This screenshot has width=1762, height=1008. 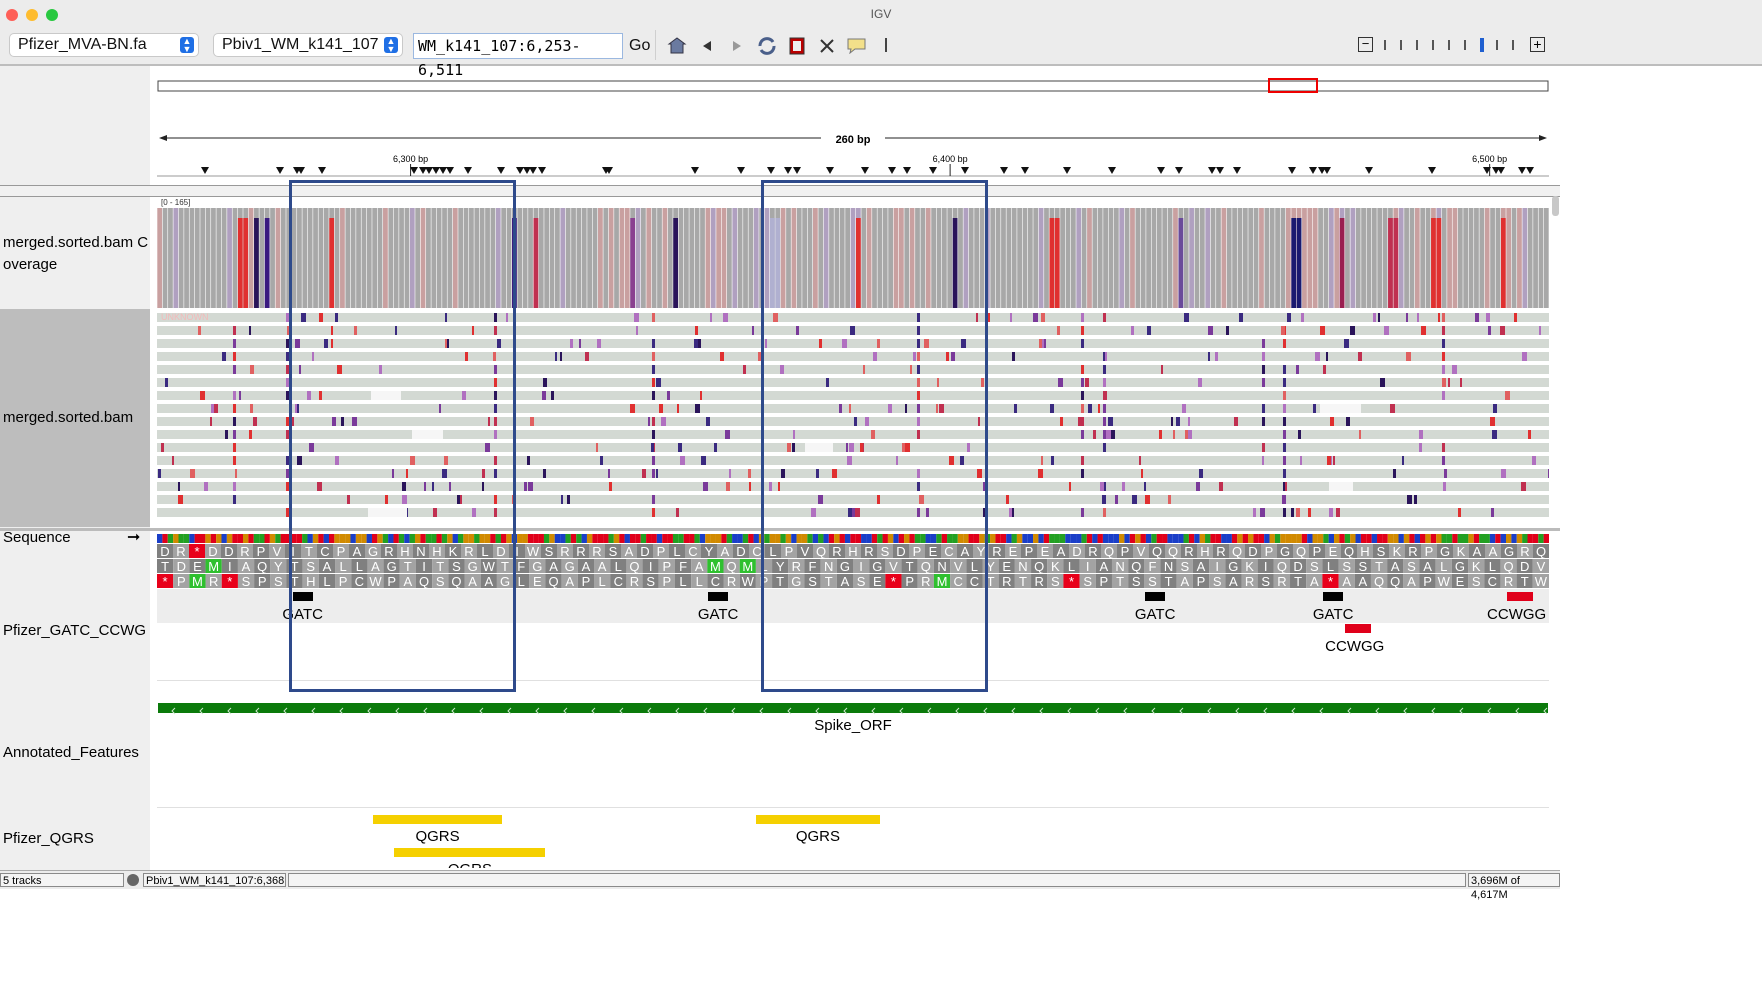 What do you see at coordinates (707, 46) in the screenshot?
I see `back-icon` at bounding box center [707, 46].